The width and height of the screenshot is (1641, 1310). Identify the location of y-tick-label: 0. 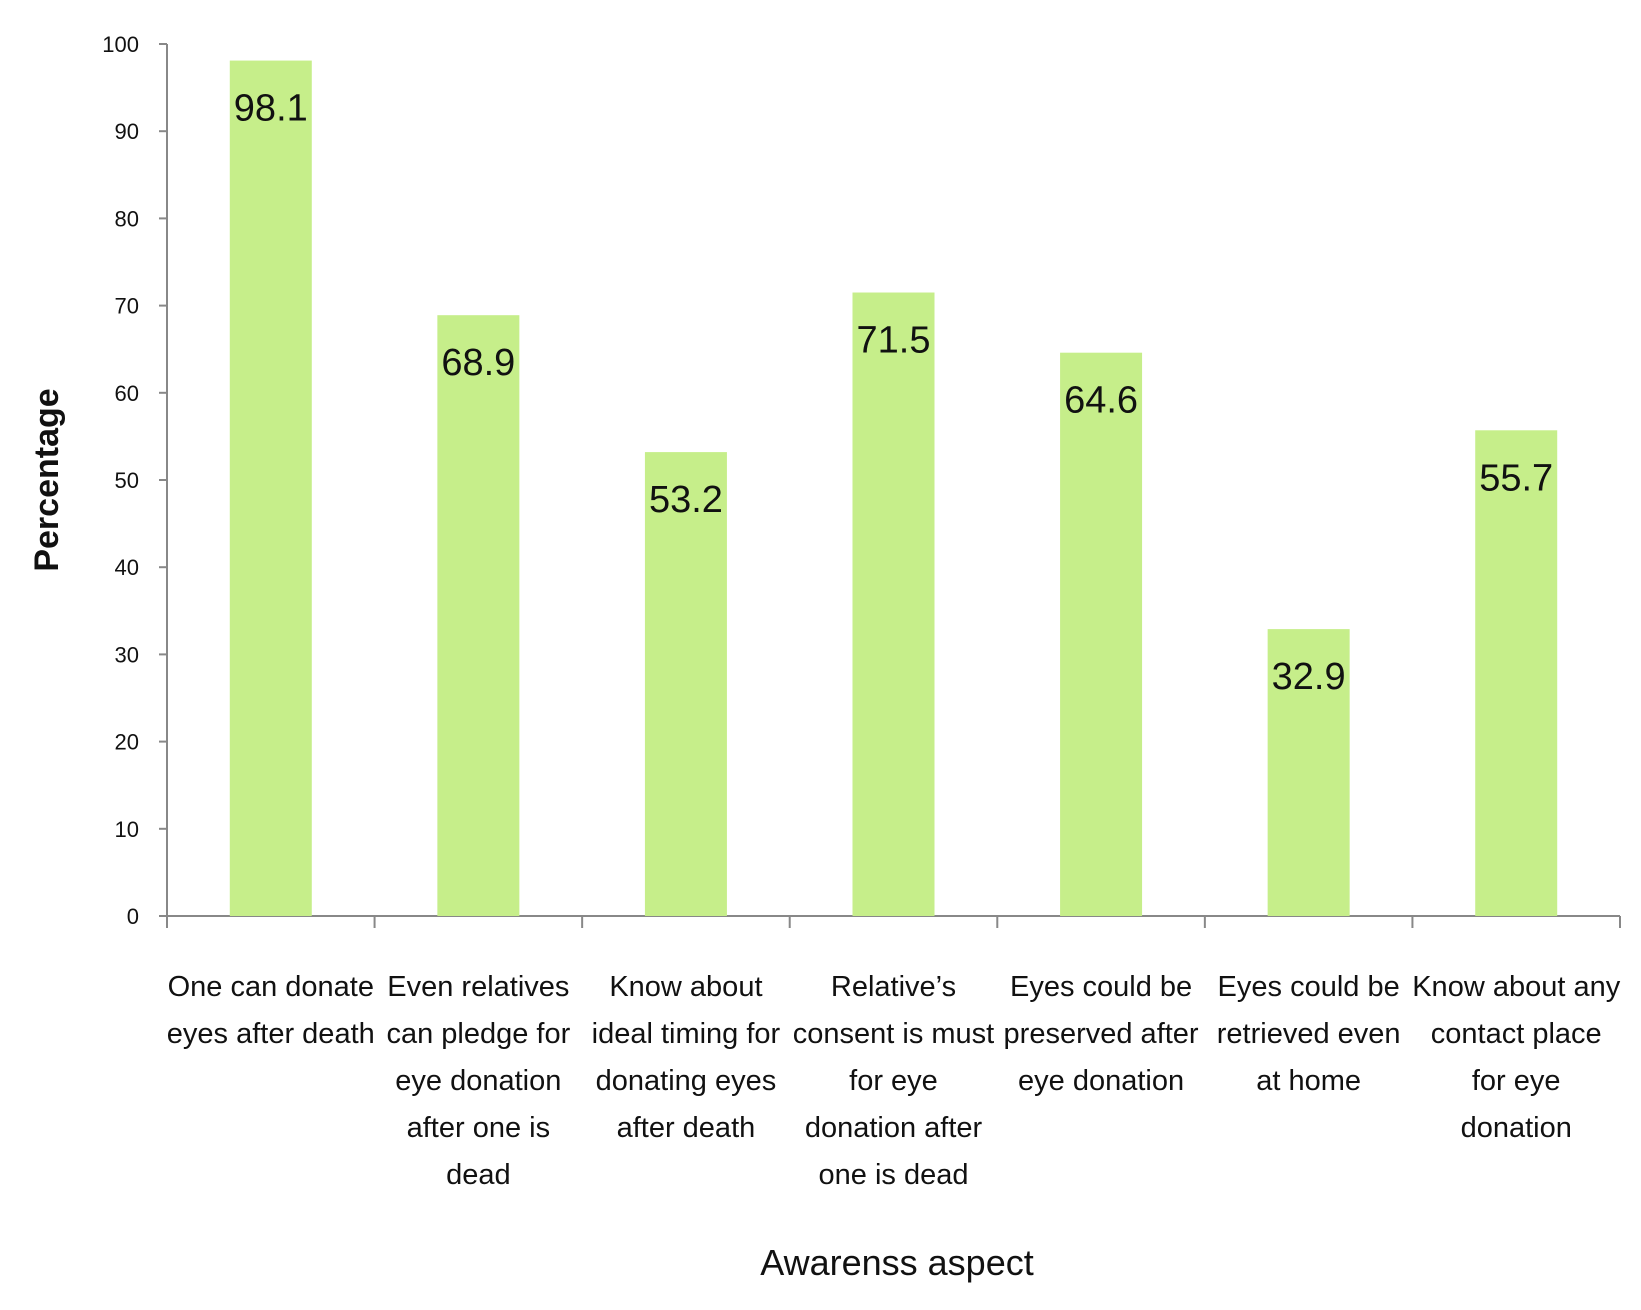
(133, 916).